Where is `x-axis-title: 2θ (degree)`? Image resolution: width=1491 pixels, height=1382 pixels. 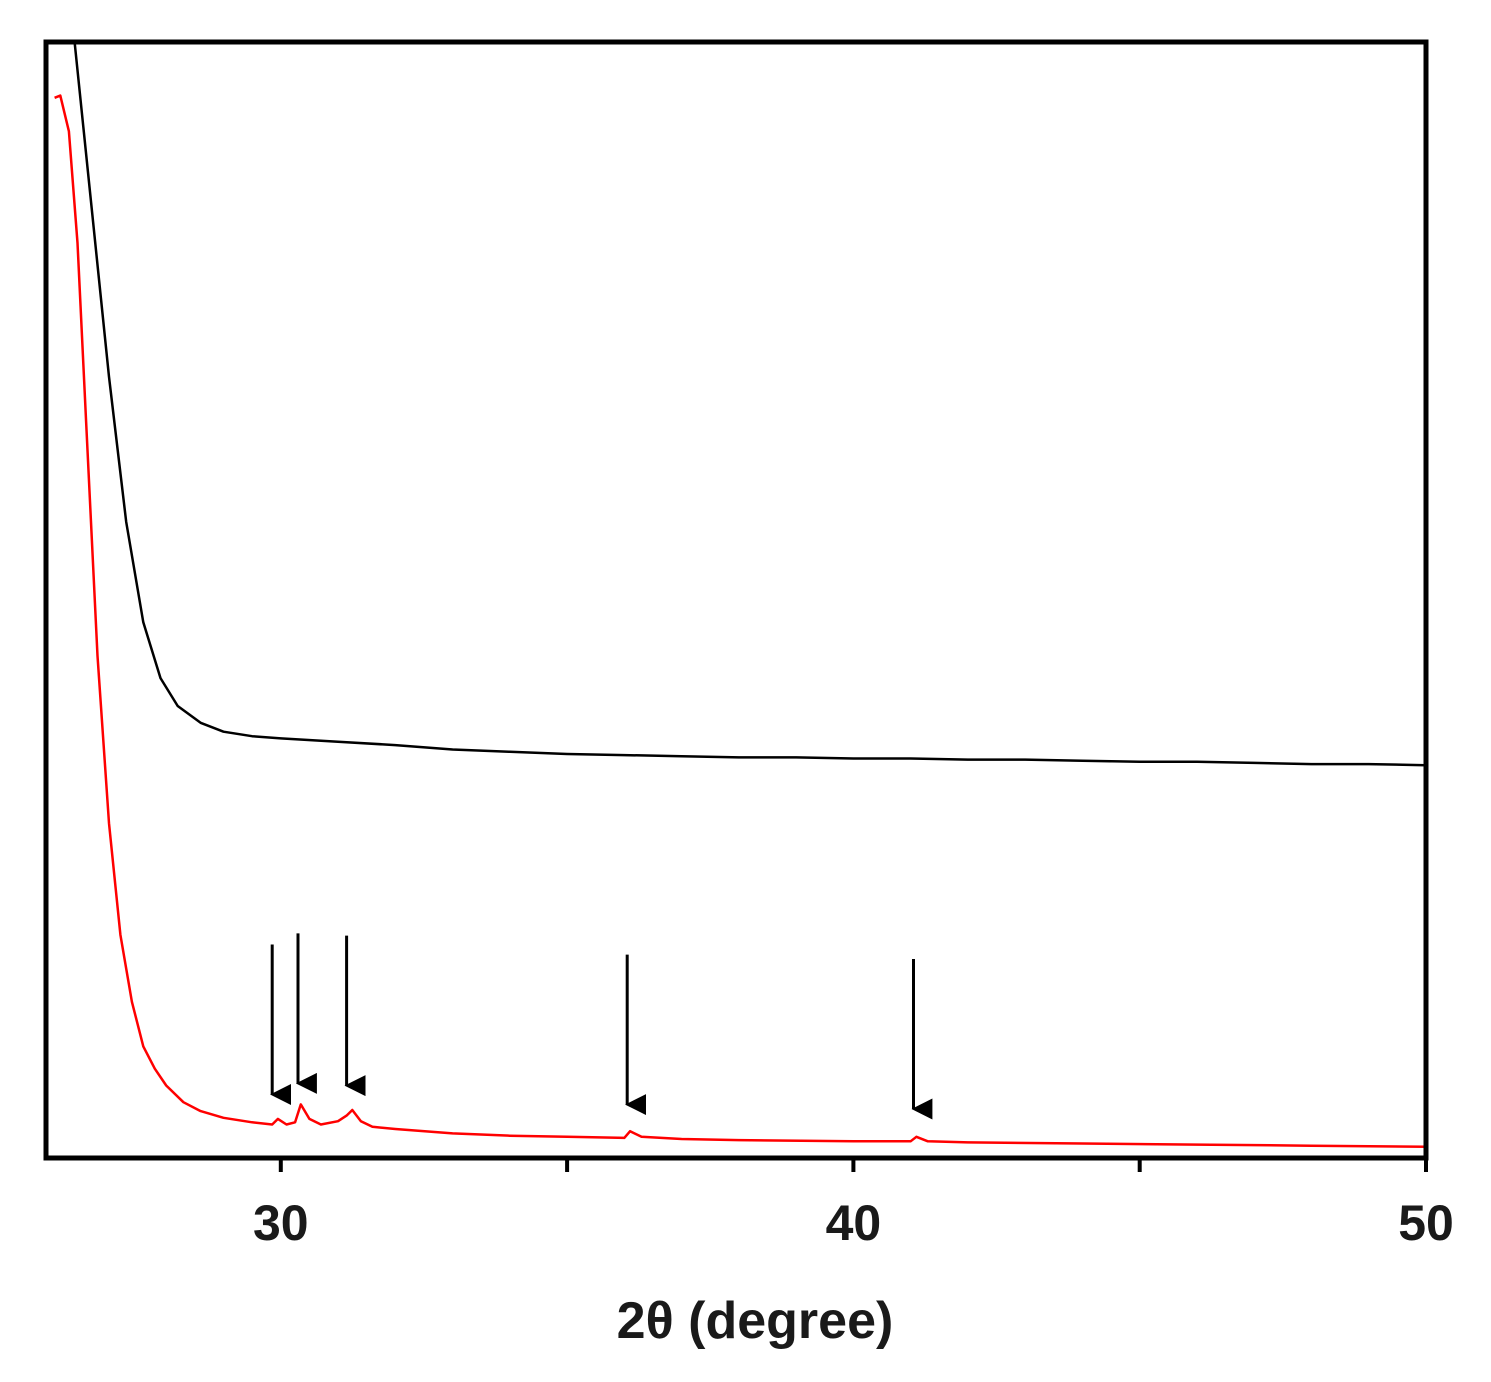 x-axis-title: 2θ (degree) is located at coordinates (755, 1321).